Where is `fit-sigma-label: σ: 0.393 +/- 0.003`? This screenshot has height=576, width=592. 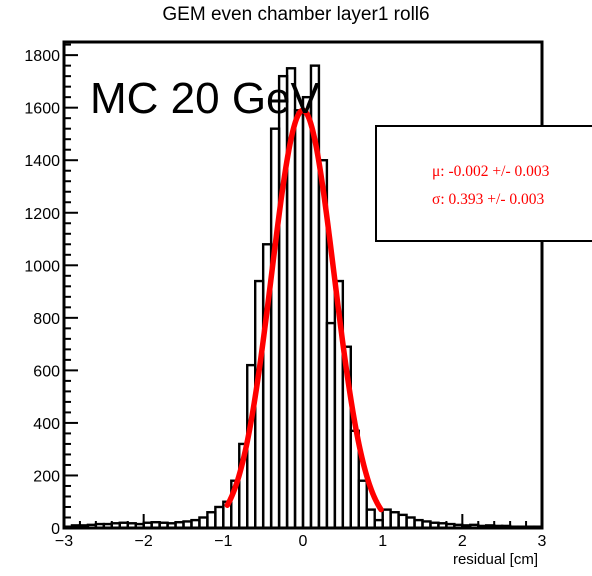 fit-sigma-label: σ: 0.393 +/- 0.003 is located at coordinates (488, 199).